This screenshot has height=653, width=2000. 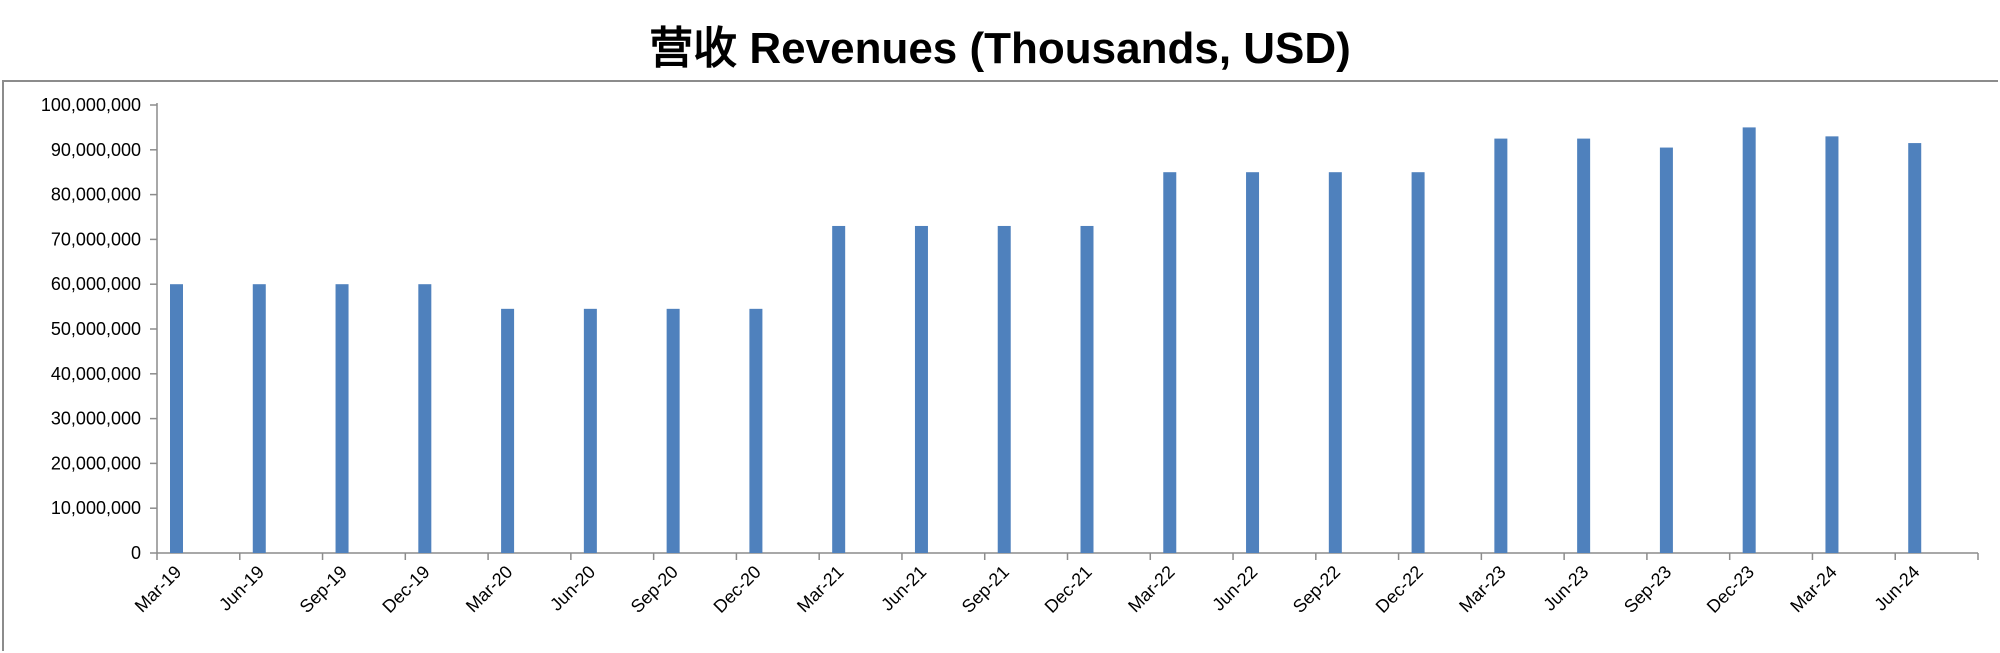 I want to click on x-tick-label: Sep-19, so click(x=323, y=589).